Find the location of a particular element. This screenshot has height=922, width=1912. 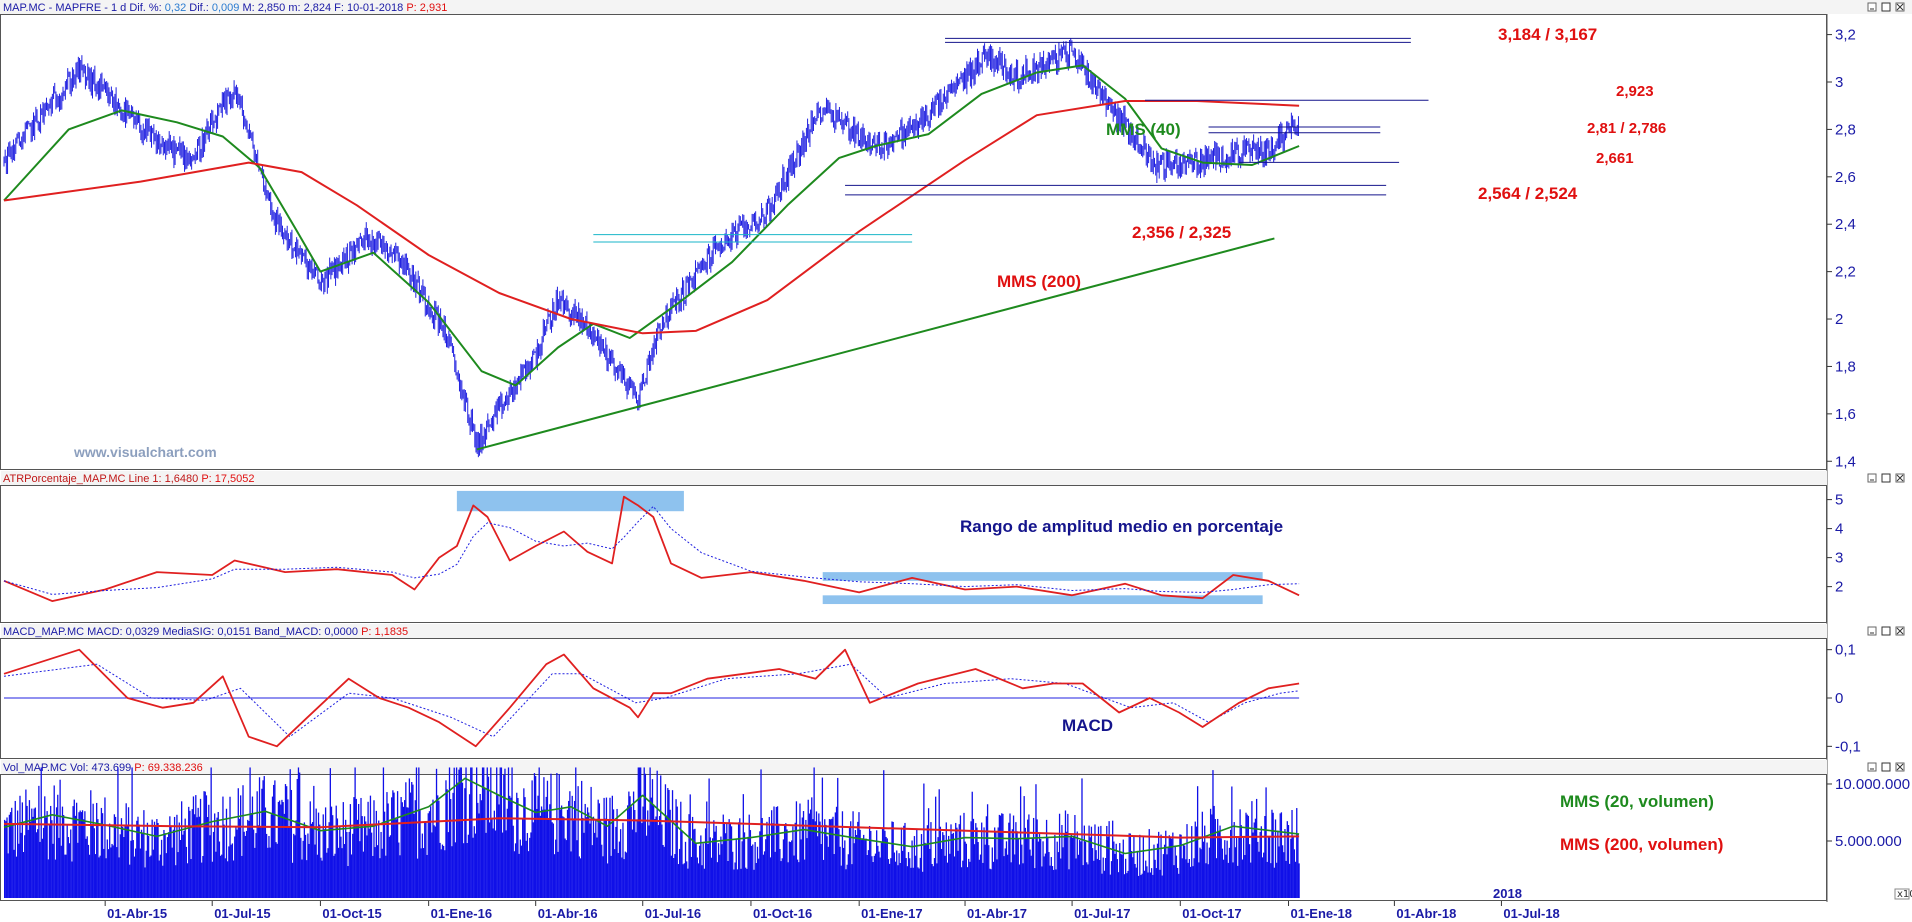

atr-line is located at coordinates (651, 548).